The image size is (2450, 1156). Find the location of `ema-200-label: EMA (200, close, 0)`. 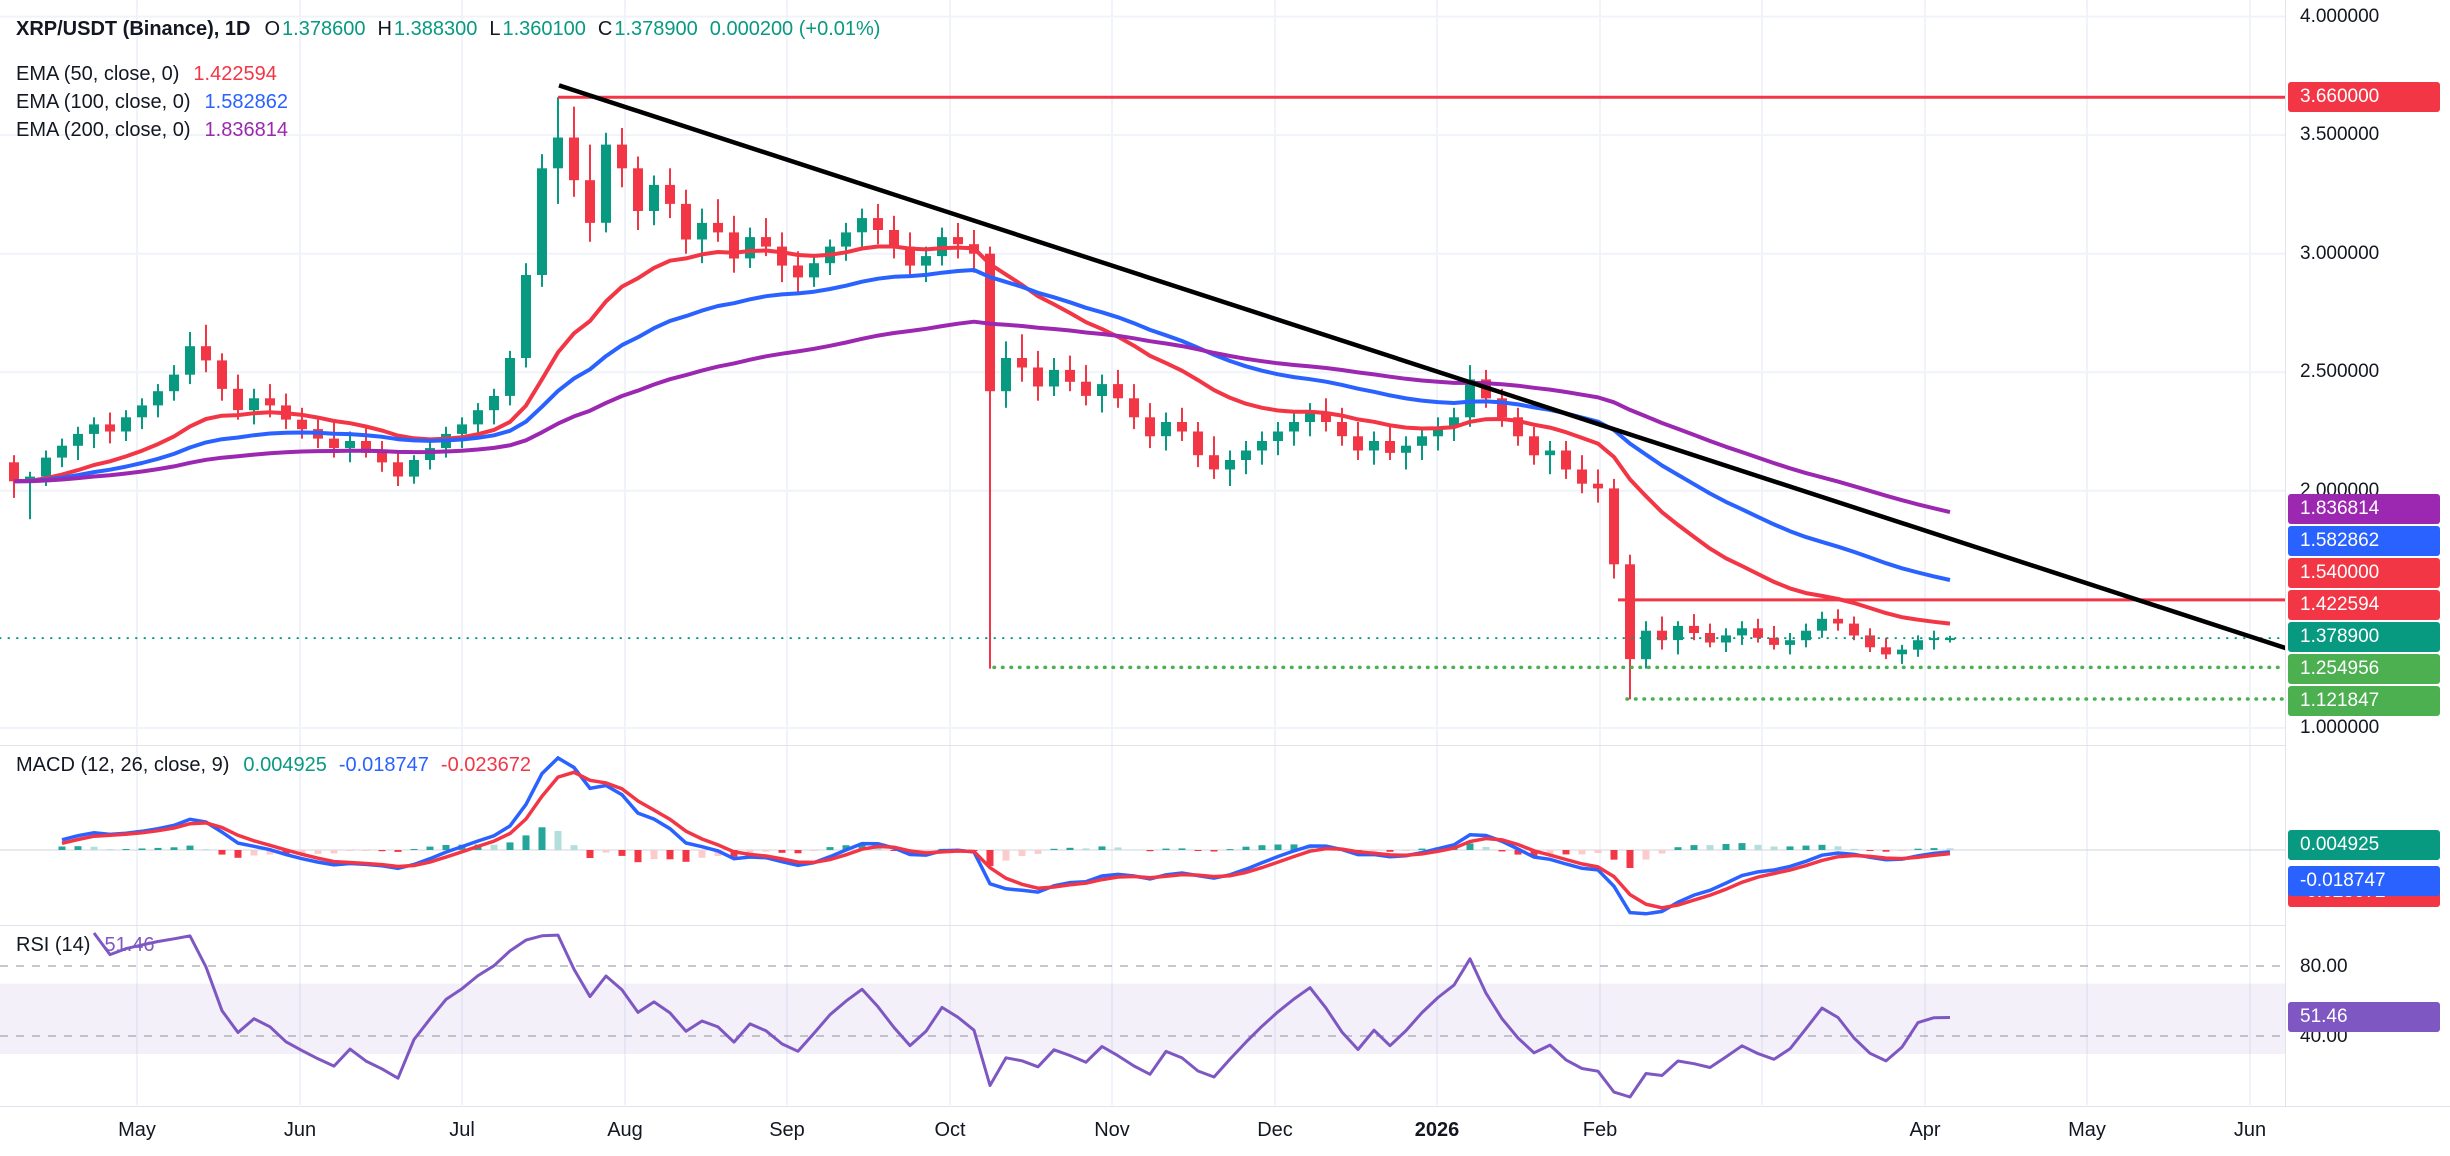

ema-200-label: EMA (200, close, 0) is located at coordinates (103, 130).